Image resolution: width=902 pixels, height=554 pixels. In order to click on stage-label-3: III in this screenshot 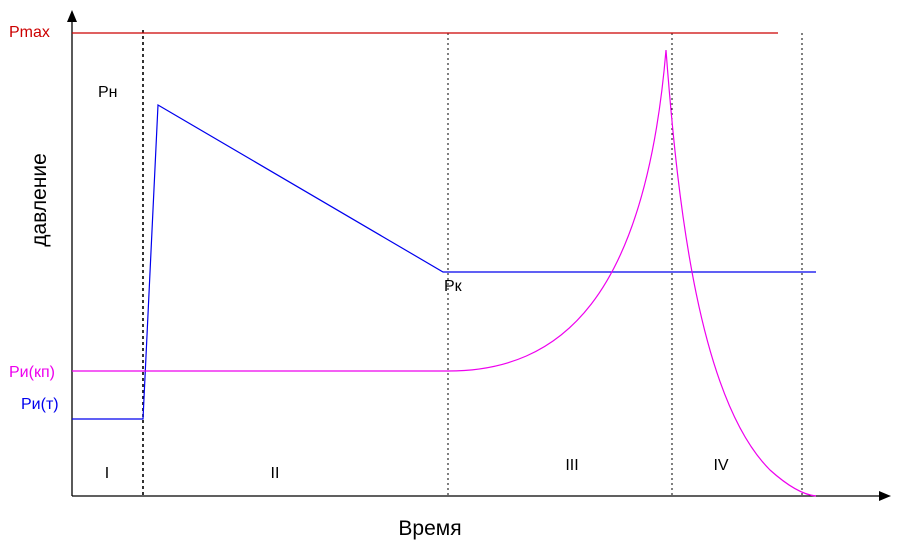, I will do `click(571, 465)`.